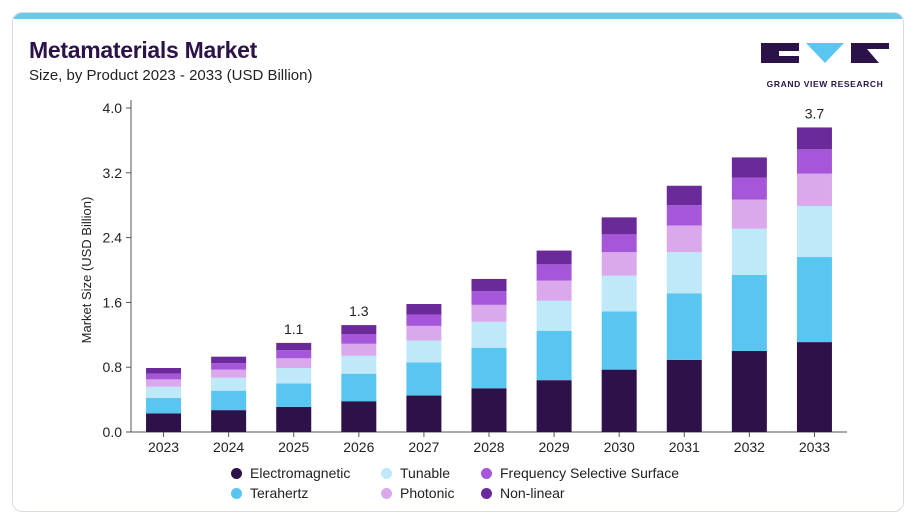 This screenshot has width=916, height=524. What do you see at coordinates (589, 473) in the screenshot?
I see `legend-label: Frequency Selective Surface` at bounding box center [589, 473].